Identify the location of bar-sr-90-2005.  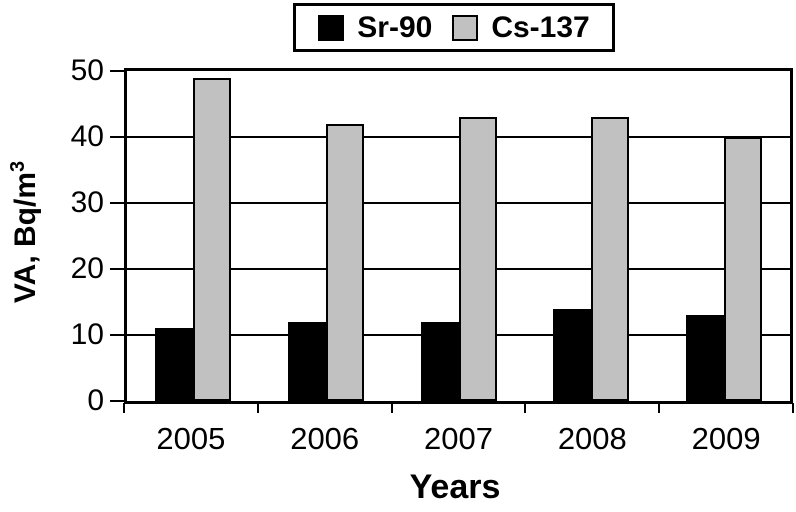
(174, 364).